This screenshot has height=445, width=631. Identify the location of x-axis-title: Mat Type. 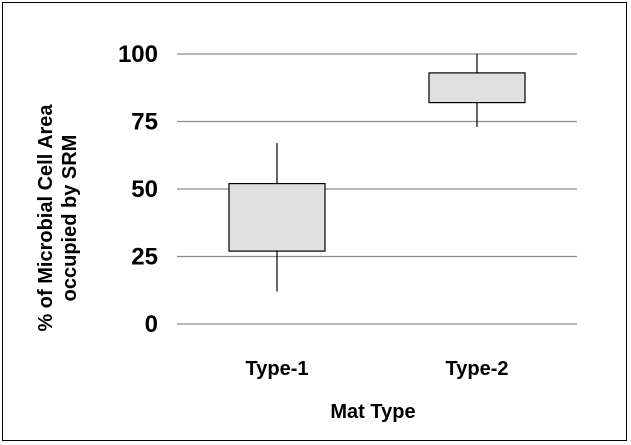
(372, 412).